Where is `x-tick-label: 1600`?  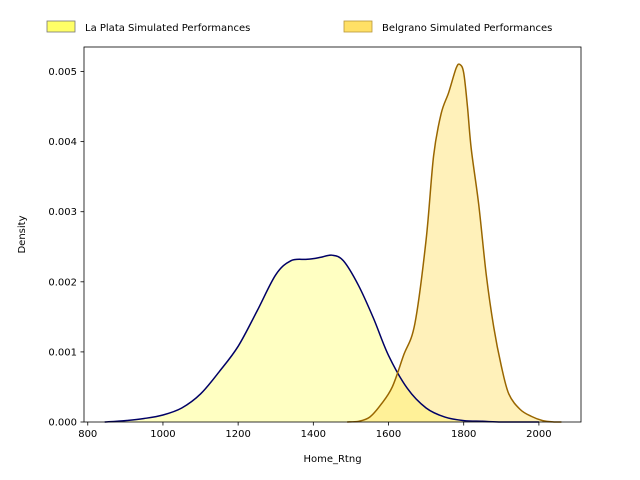
x-tick-label: 1600 is located at coordinates (388, 434).